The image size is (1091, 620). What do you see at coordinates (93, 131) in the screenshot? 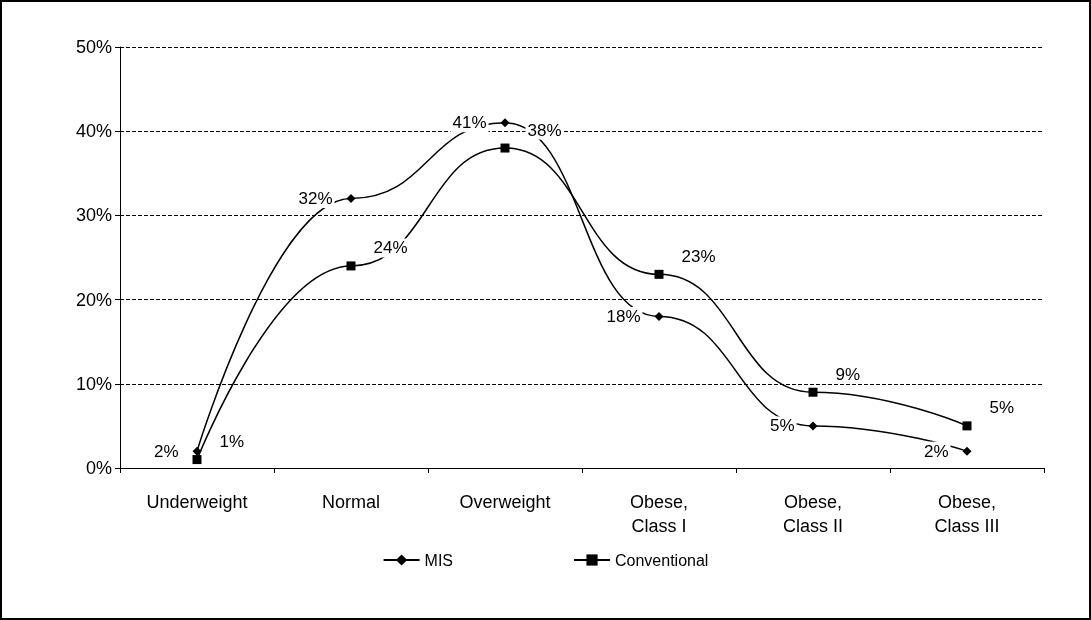
I see `y-tick-label: 40%` at bounding box center [93, 131].